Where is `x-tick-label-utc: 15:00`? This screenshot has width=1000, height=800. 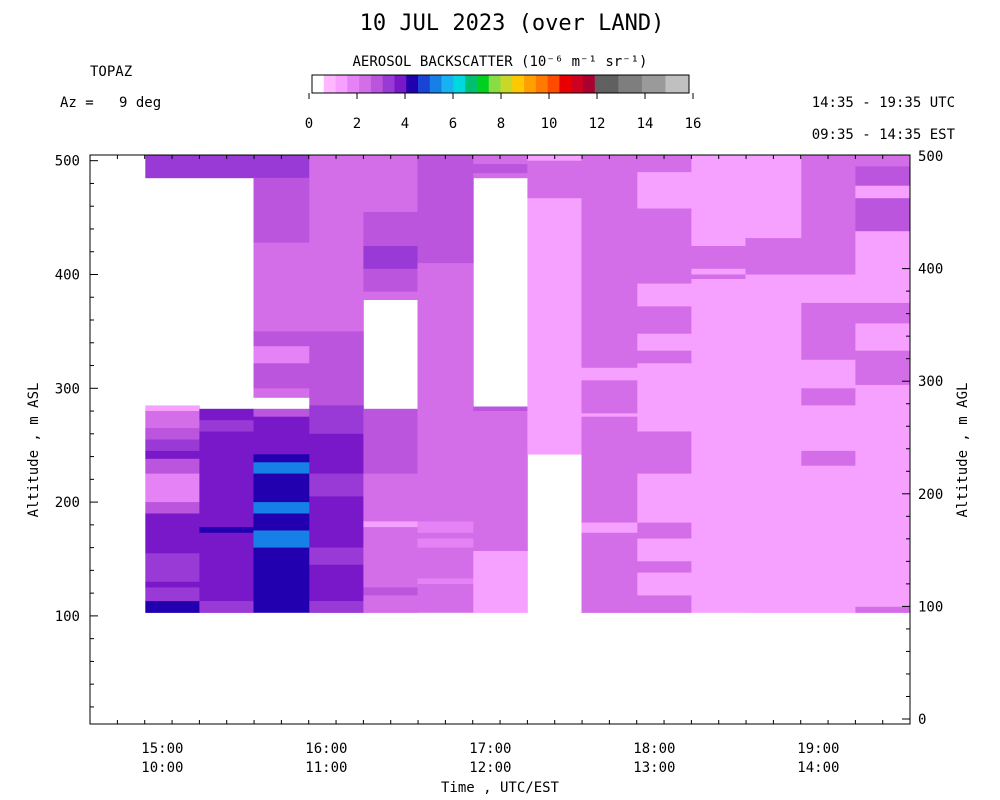
x-tick-label-utc: 15:00 is located at coordinates (162, 749).